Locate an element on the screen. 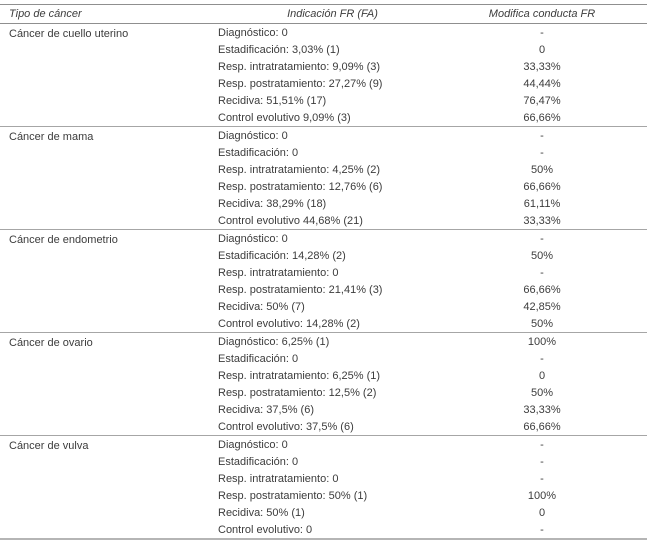 Image resolution: width=647 pixels, height=546 pixels. indication-cell: Control evolutivo 9,09% (3) is located at coordinates (284, 117).